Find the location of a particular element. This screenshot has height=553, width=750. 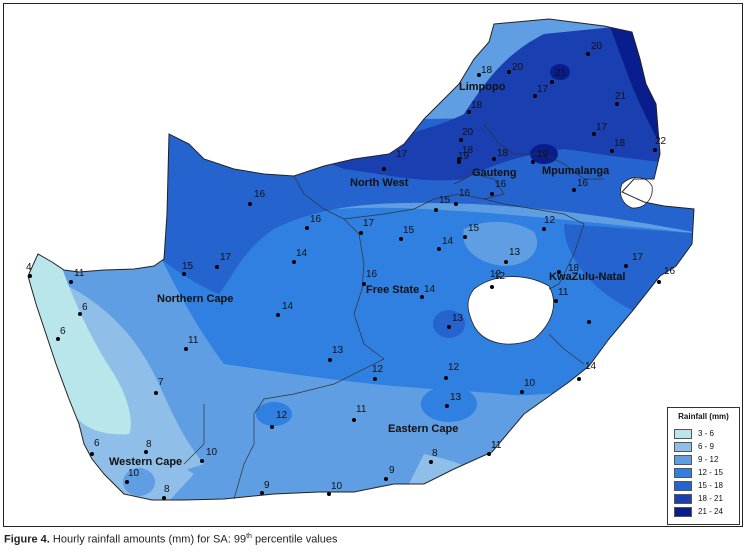

legend-item: 18 - 21 is located at coordinates (698, 498).